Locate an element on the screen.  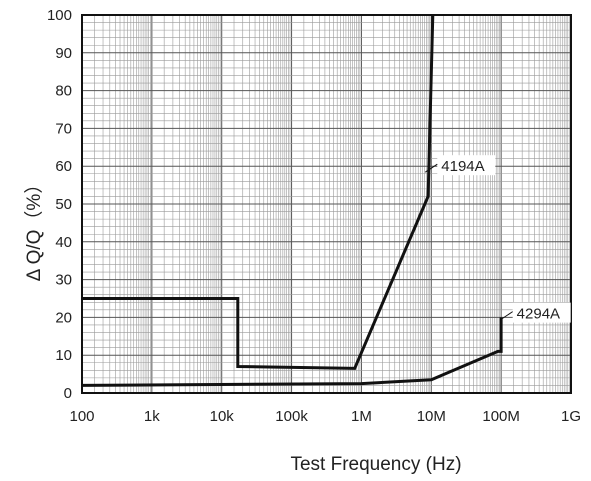
x-tick-label: 1G is located at coordinates (571, 416).